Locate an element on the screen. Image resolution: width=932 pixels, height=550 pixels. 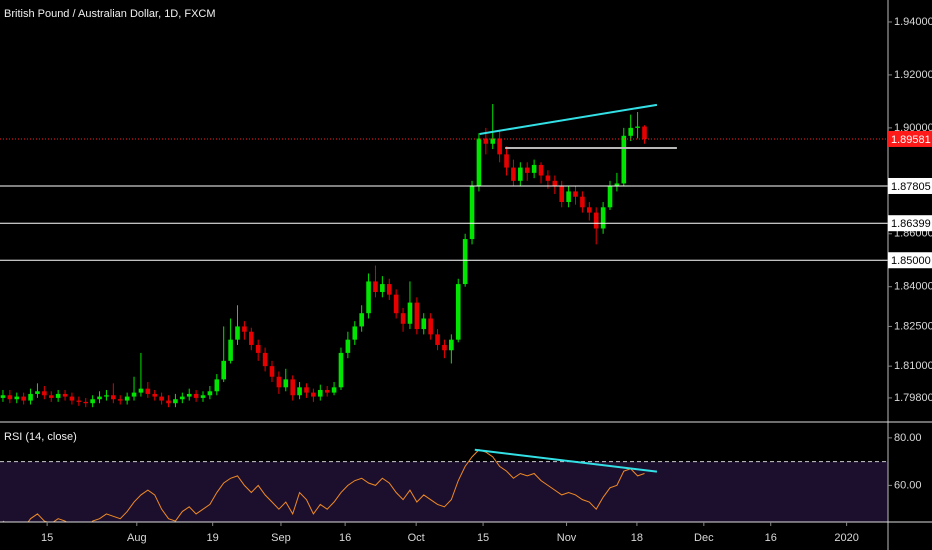
last-price-badge-label: 1.89581 is located at coordinates (911, 140).